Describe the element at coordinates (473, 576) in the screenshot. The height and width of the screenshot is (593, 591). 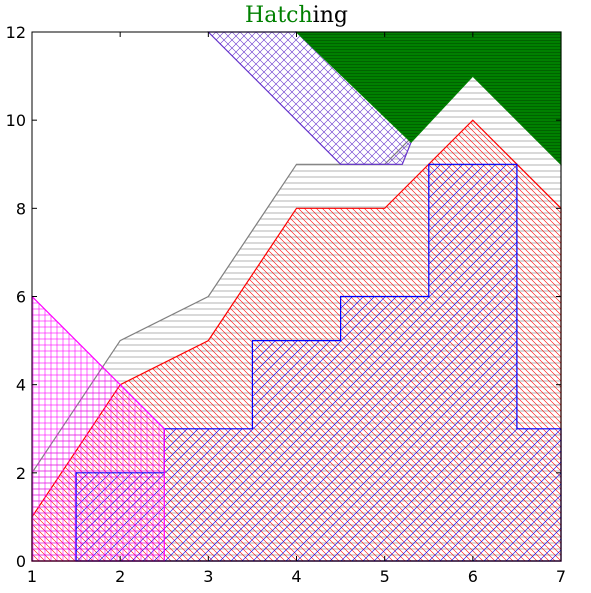
I see `x-tick-label: 6` at that location.